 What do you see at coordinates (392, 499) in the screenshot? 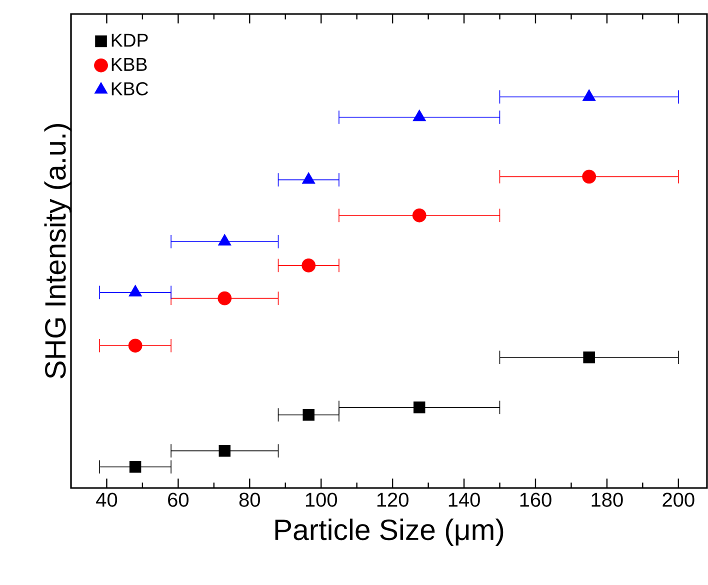
I see `x-tick-label: 120` at bounding box center [392, 499].